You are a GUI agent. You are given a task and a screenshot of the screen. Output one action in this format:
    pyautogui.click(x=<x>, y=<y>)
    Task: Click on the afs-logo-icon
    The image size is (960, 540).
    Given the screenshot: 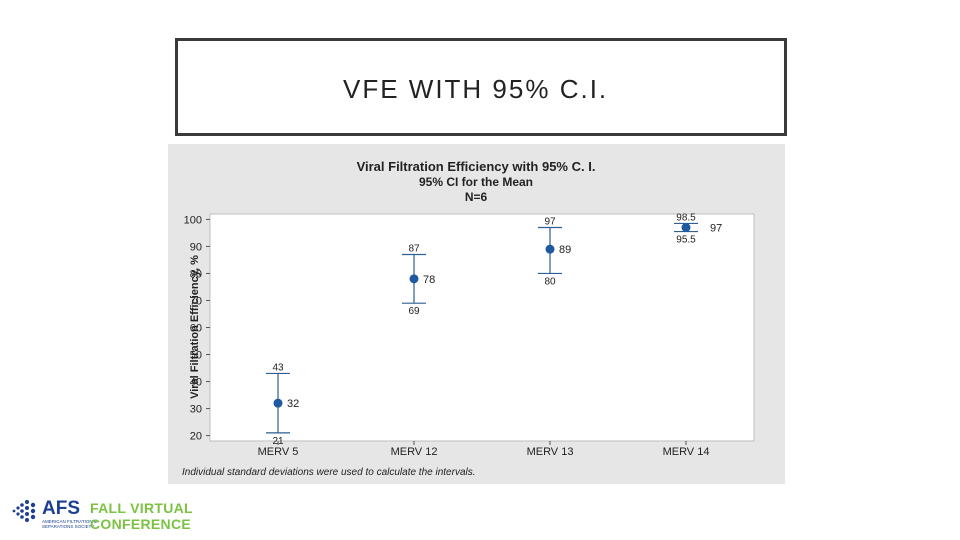 What is the action you would take?
    pyautogui.click(x=24, y=511)
    